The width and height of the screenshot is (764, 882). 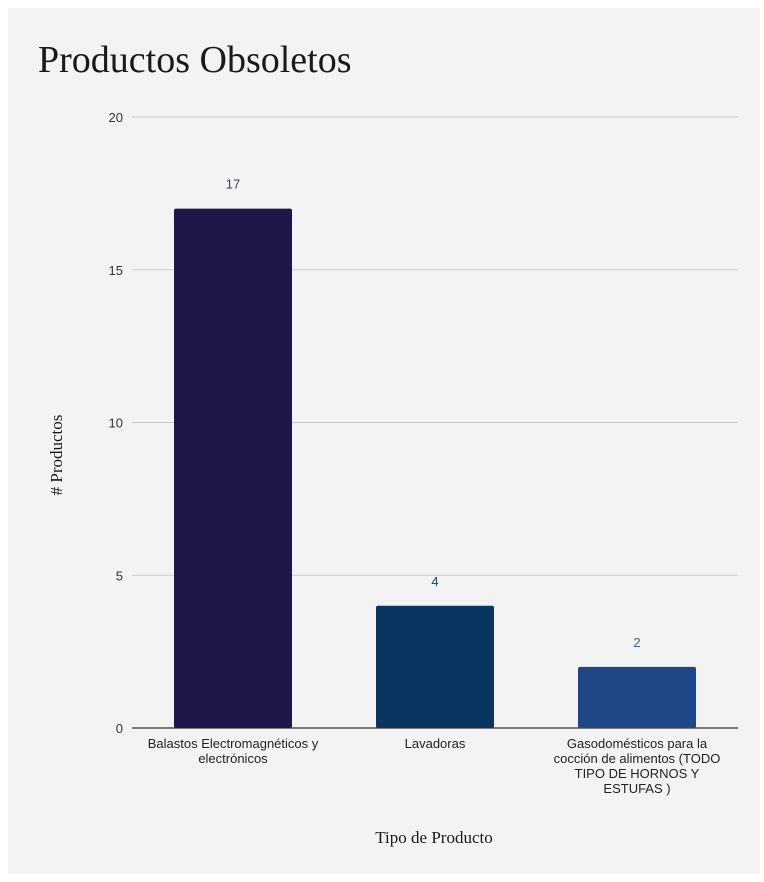 I want to click on data-label: 4, so click(x=434, y=581).